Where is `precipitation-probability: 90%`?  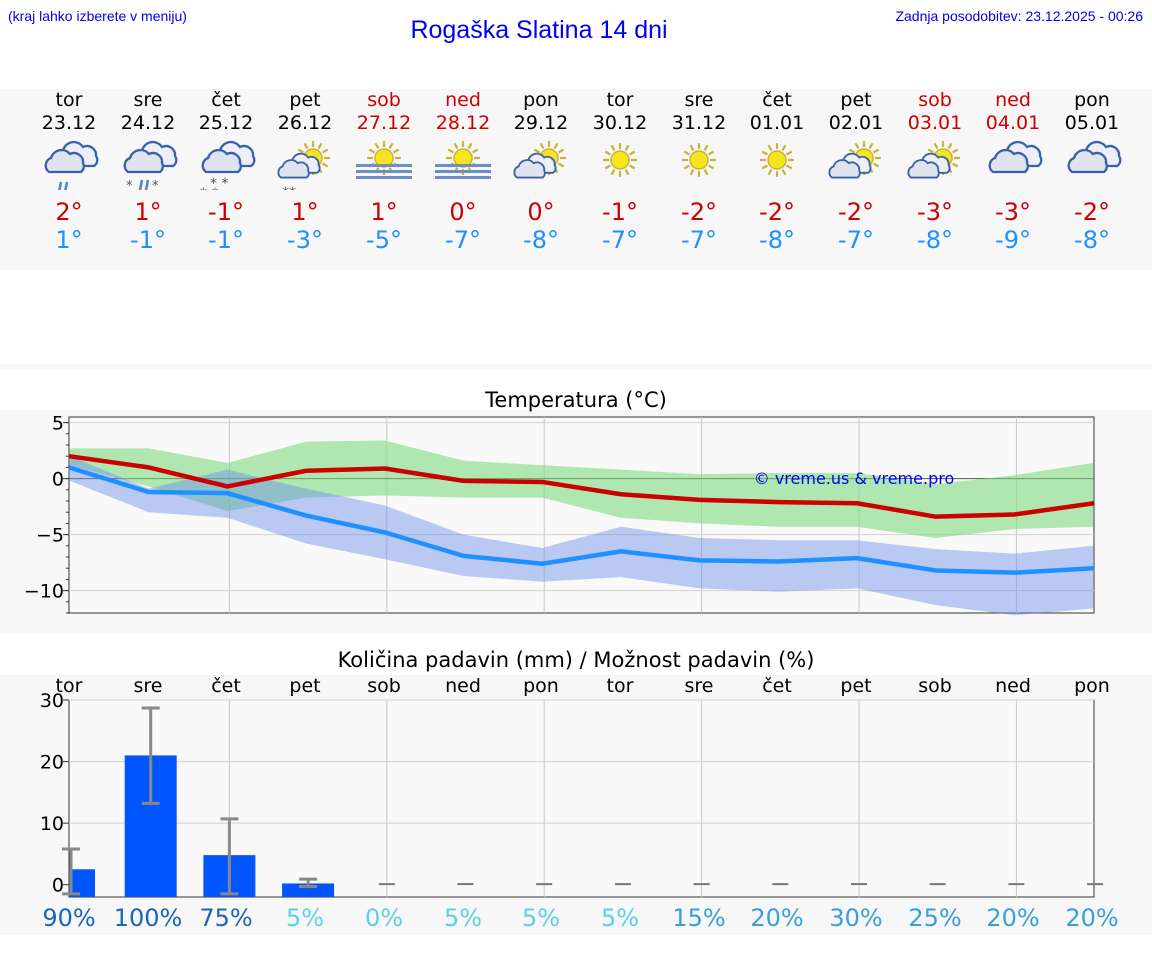
precipitation-probability: 90% is located at coordinates (69, 918).